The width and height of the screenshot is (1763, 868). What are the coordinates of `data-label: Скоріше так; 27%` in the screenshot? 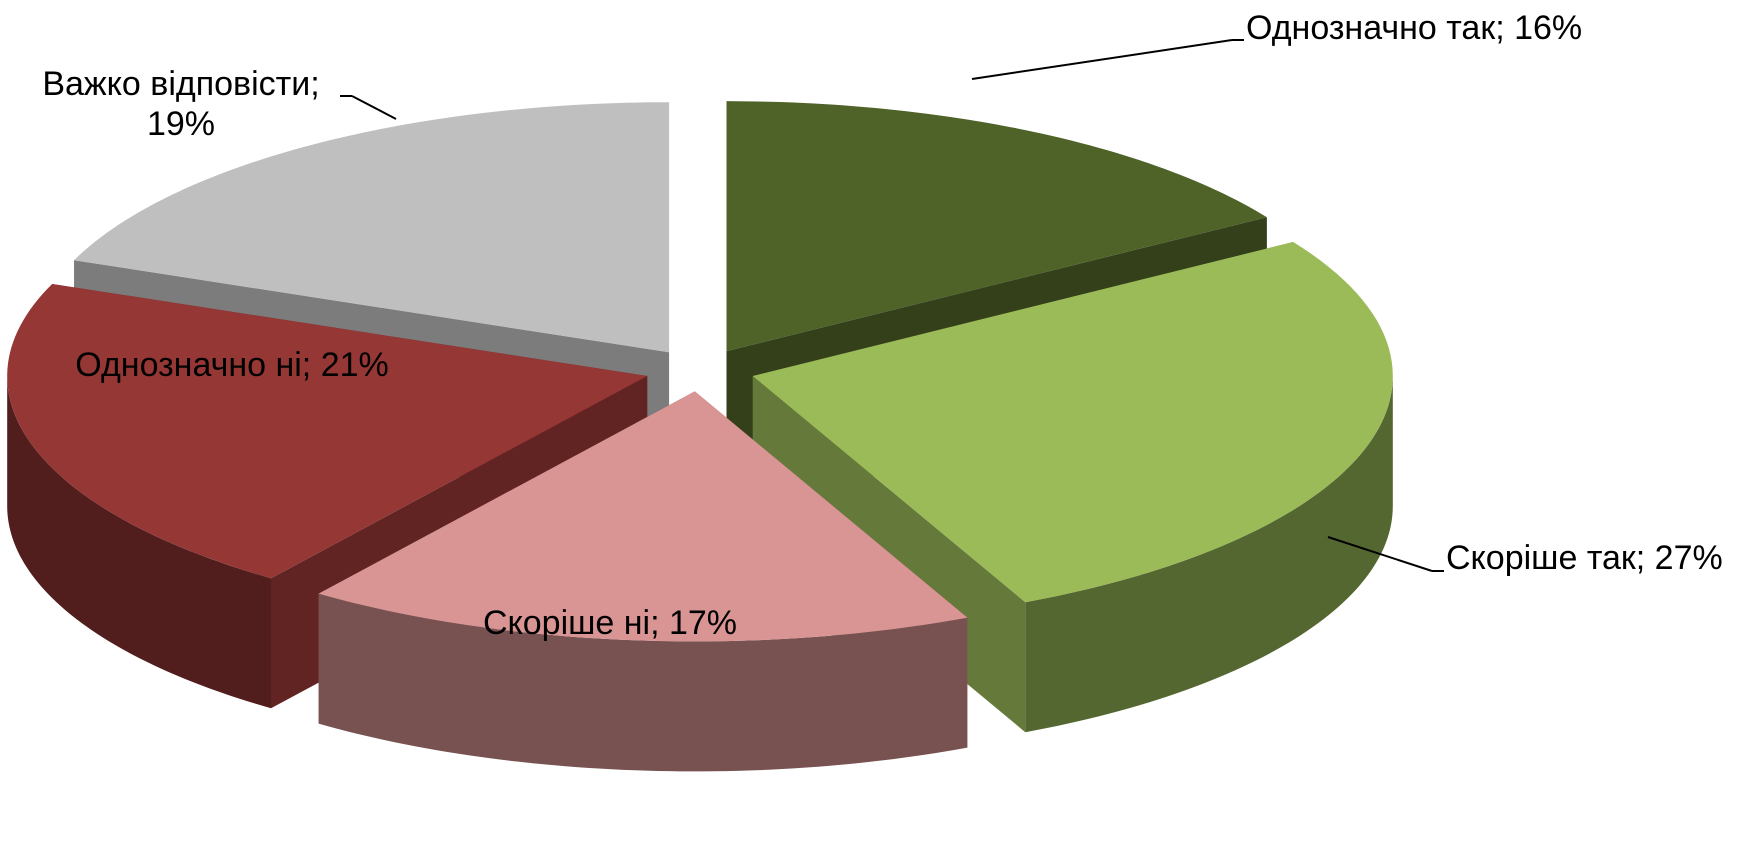 It's located at (1584, 558).